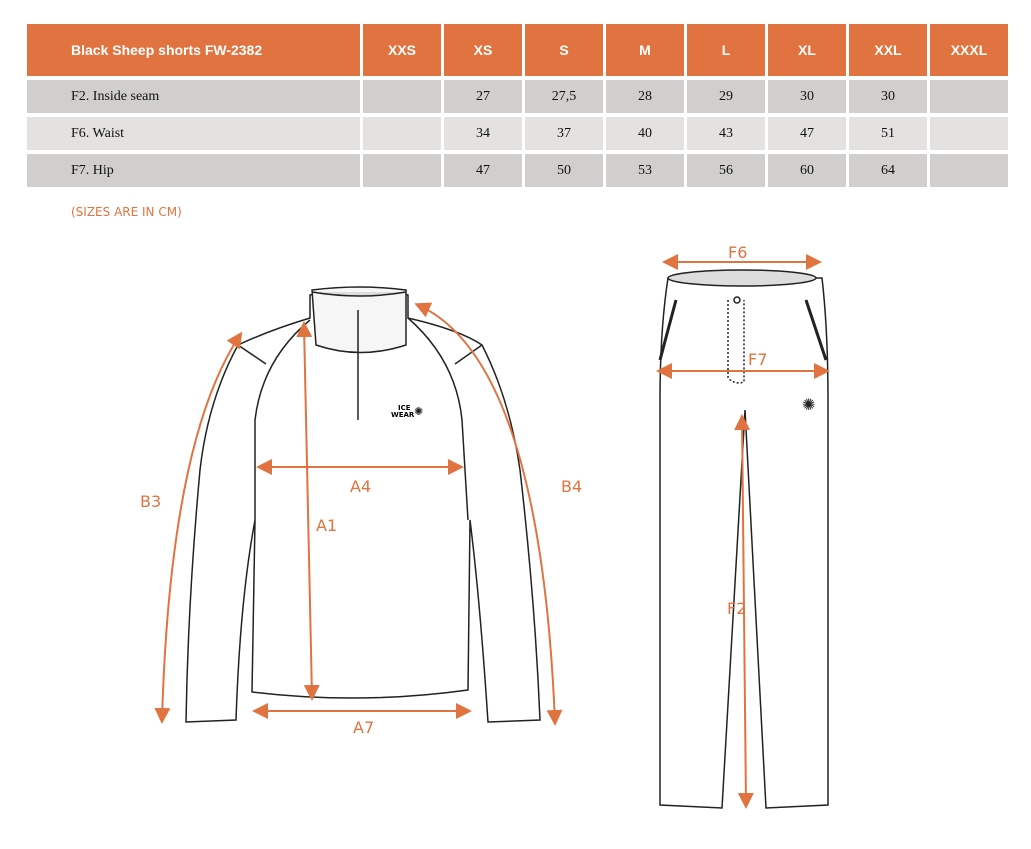 This screenshot has height=849, width=1031. I want to click on label-a4: A4, so click(360, 486).